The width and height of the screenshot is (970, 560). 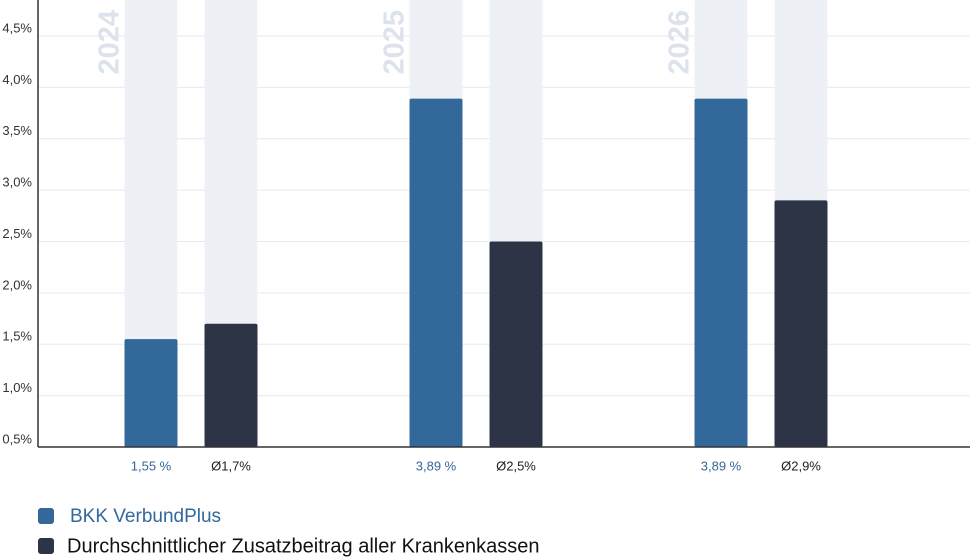 What do you see at coordinates (145, 516) in the screenshot?
I see `legend-label: BKK VerbundPlus` at bounding box center [145, 516].